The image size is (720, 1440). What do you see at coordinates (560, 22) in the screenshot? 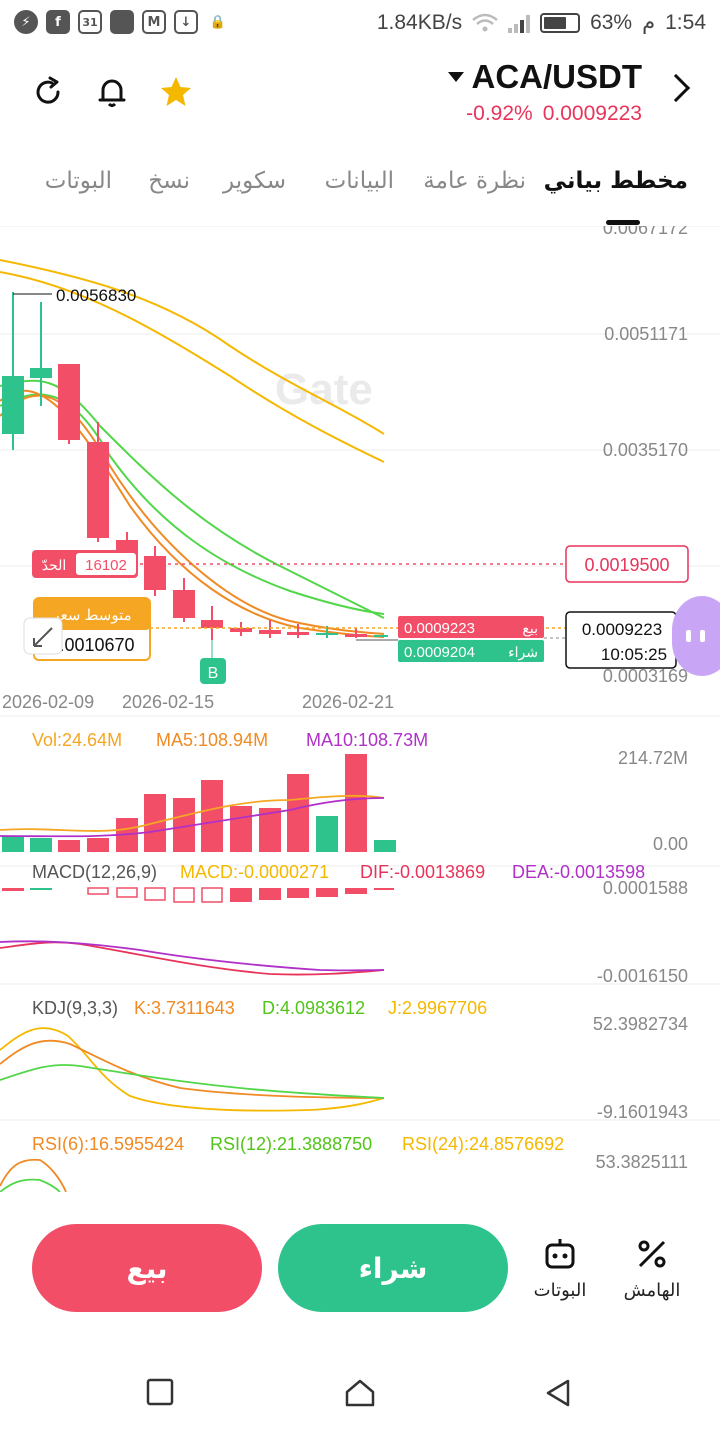
I see `battery-icon` at bounding box center [560, 22].